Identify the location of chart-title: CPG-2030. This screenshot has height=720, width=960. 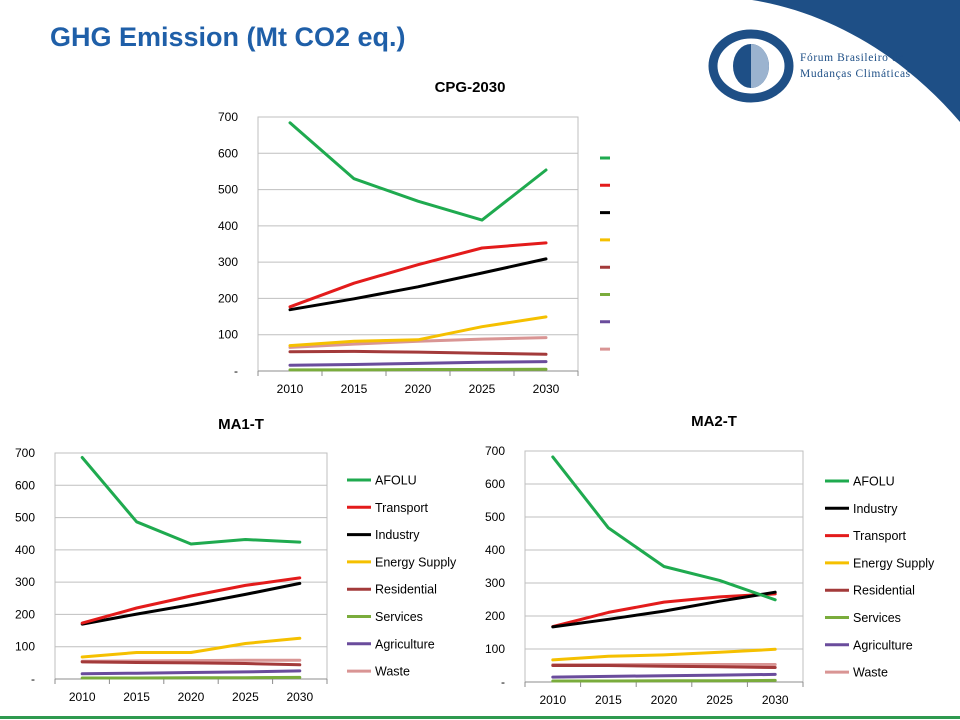
(470, 87).